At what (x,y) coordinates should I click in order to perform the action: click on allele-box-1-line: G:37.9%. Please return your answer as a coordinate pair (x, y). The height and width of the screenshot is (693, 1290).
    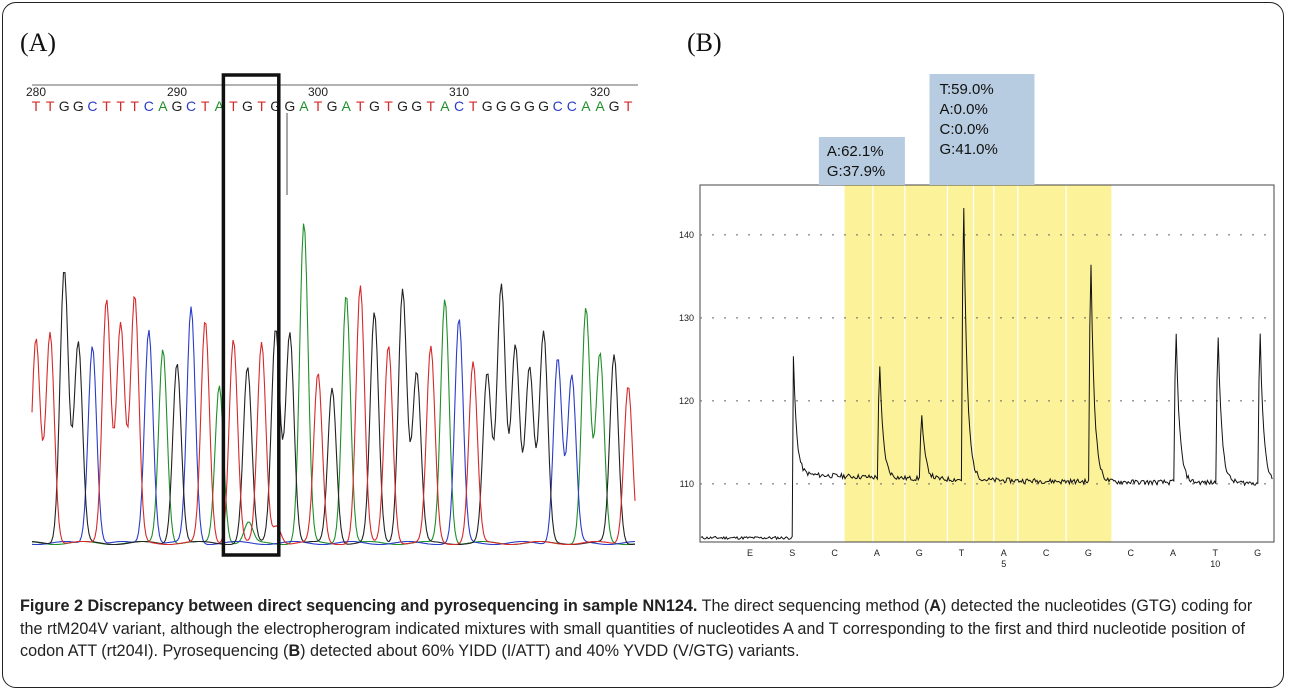
    Looking at the image, I should click on (856, 171).